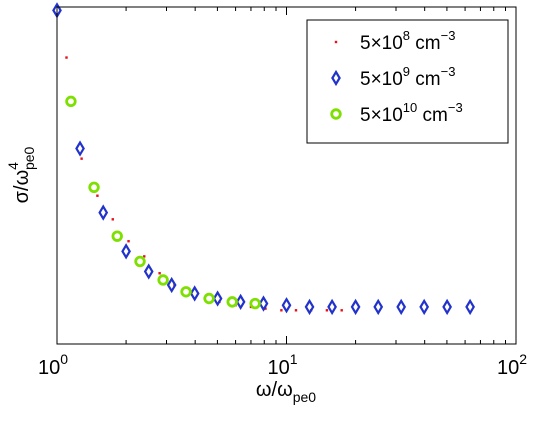 This screenshot has height=422, width=534. Describe the element at coordinates (29, 158) in the screenshot. I see `y-axis-label-sub: pe0` at that location.